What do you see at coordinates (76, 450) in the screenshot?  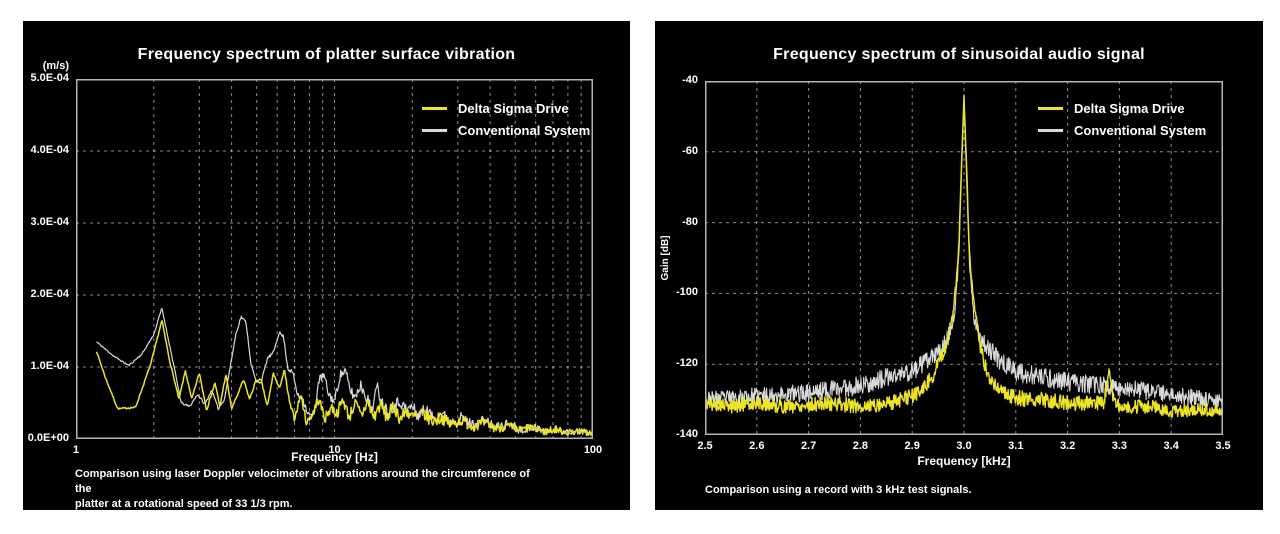 I see `x-tick-label: 1` at bounding box center [76, 450].